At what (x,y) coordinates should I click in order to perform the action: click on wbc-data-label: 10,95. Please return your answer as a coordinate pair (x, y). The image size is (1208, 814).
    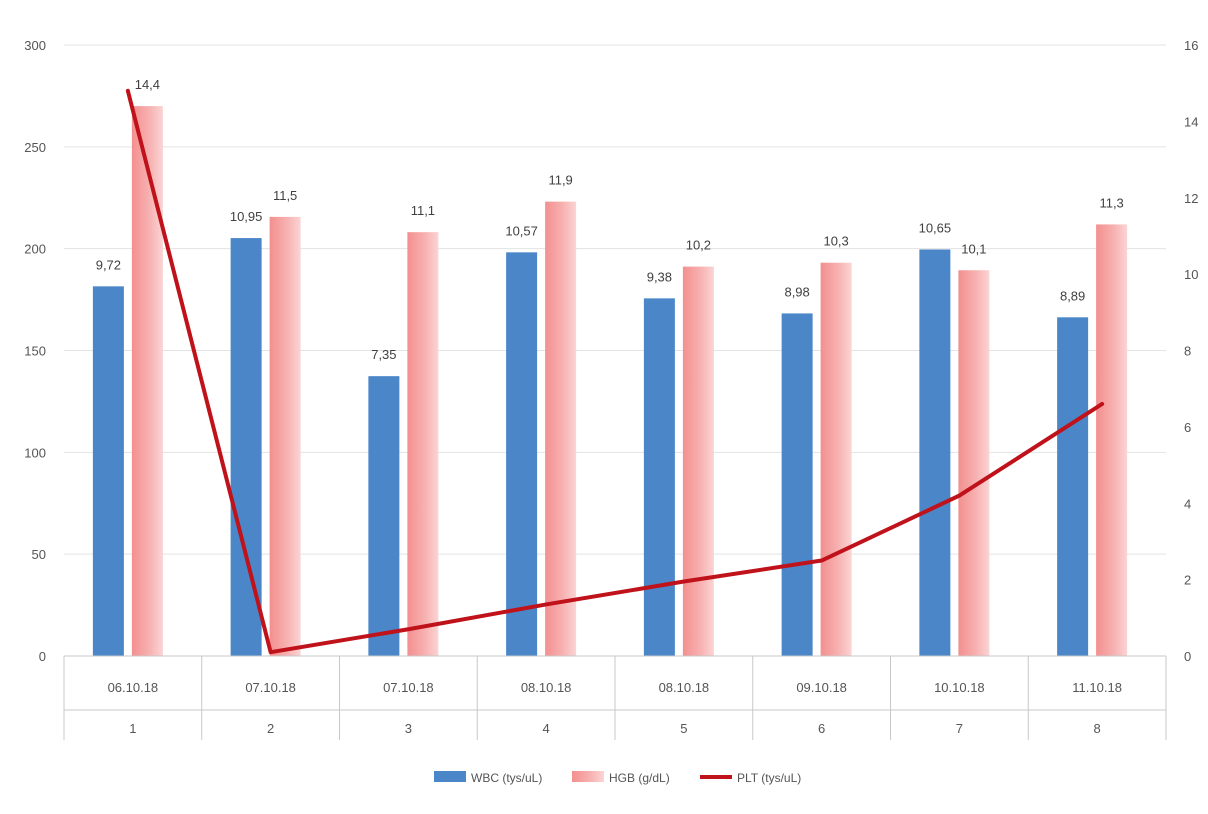
    Looking at the image, I should click on (246, 216).